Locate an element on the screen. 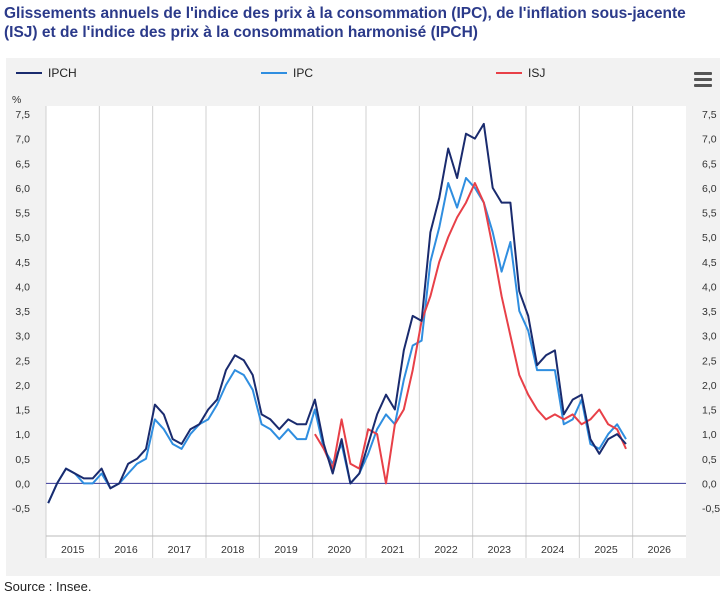 This screenshot has width=728, height=603. y-tick-label-left: 1,5 is located at coordinates (22, 411).